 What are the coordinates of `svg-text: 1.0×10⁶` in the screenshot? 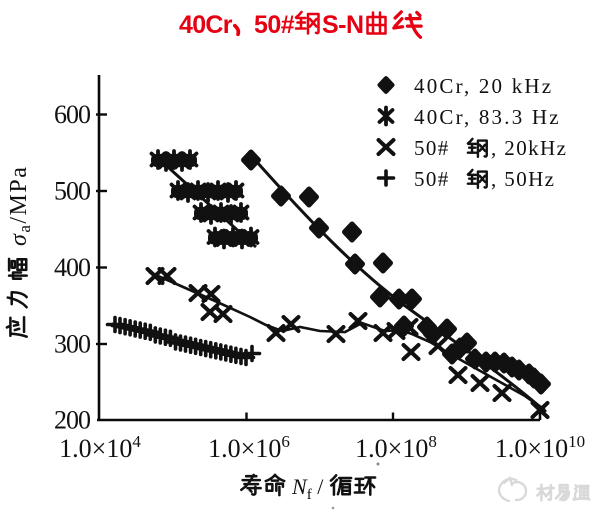 It's located at (249, 447).